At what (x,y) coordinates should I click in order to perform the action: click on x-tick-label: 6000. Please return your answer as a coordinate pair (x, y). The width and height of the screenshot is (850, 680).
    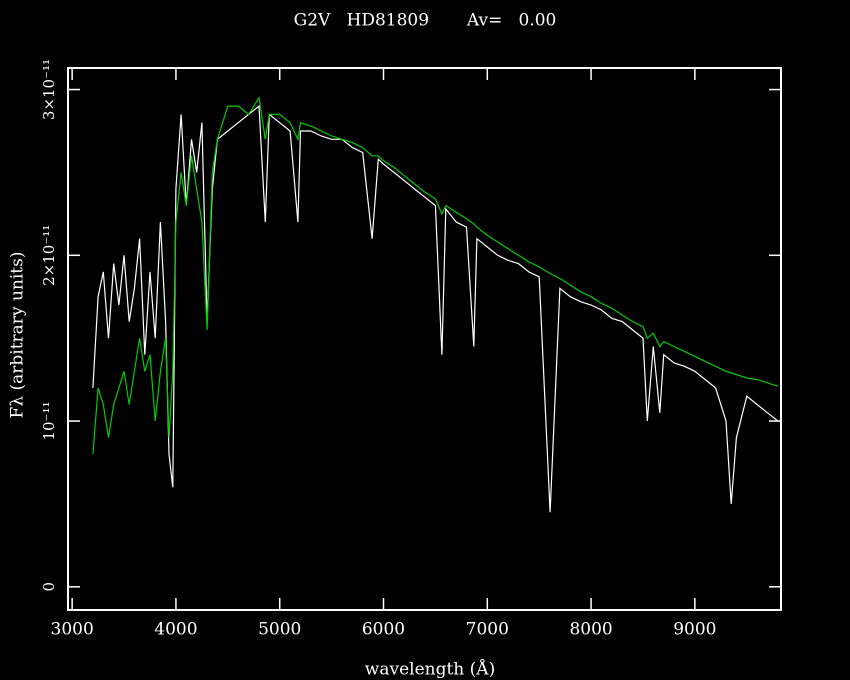
    Looking at the image, I should click on (383, 630).